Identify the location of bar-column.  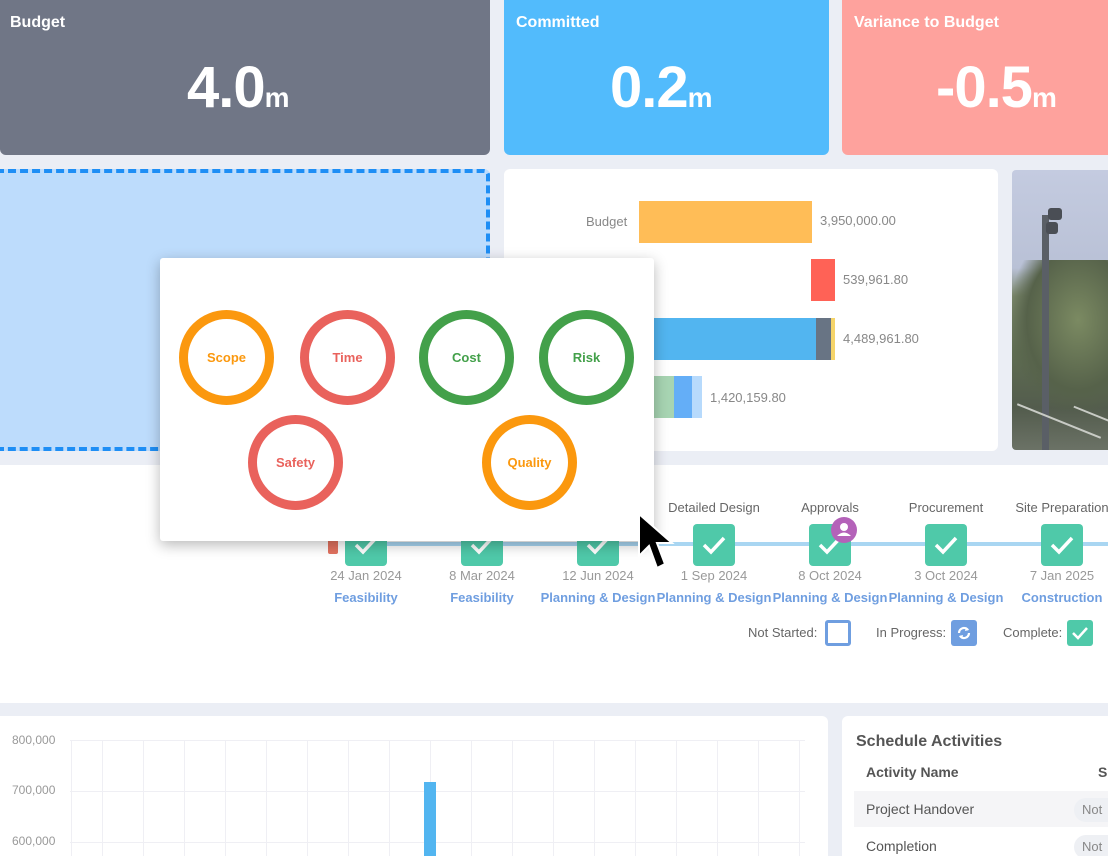
(430, 819).